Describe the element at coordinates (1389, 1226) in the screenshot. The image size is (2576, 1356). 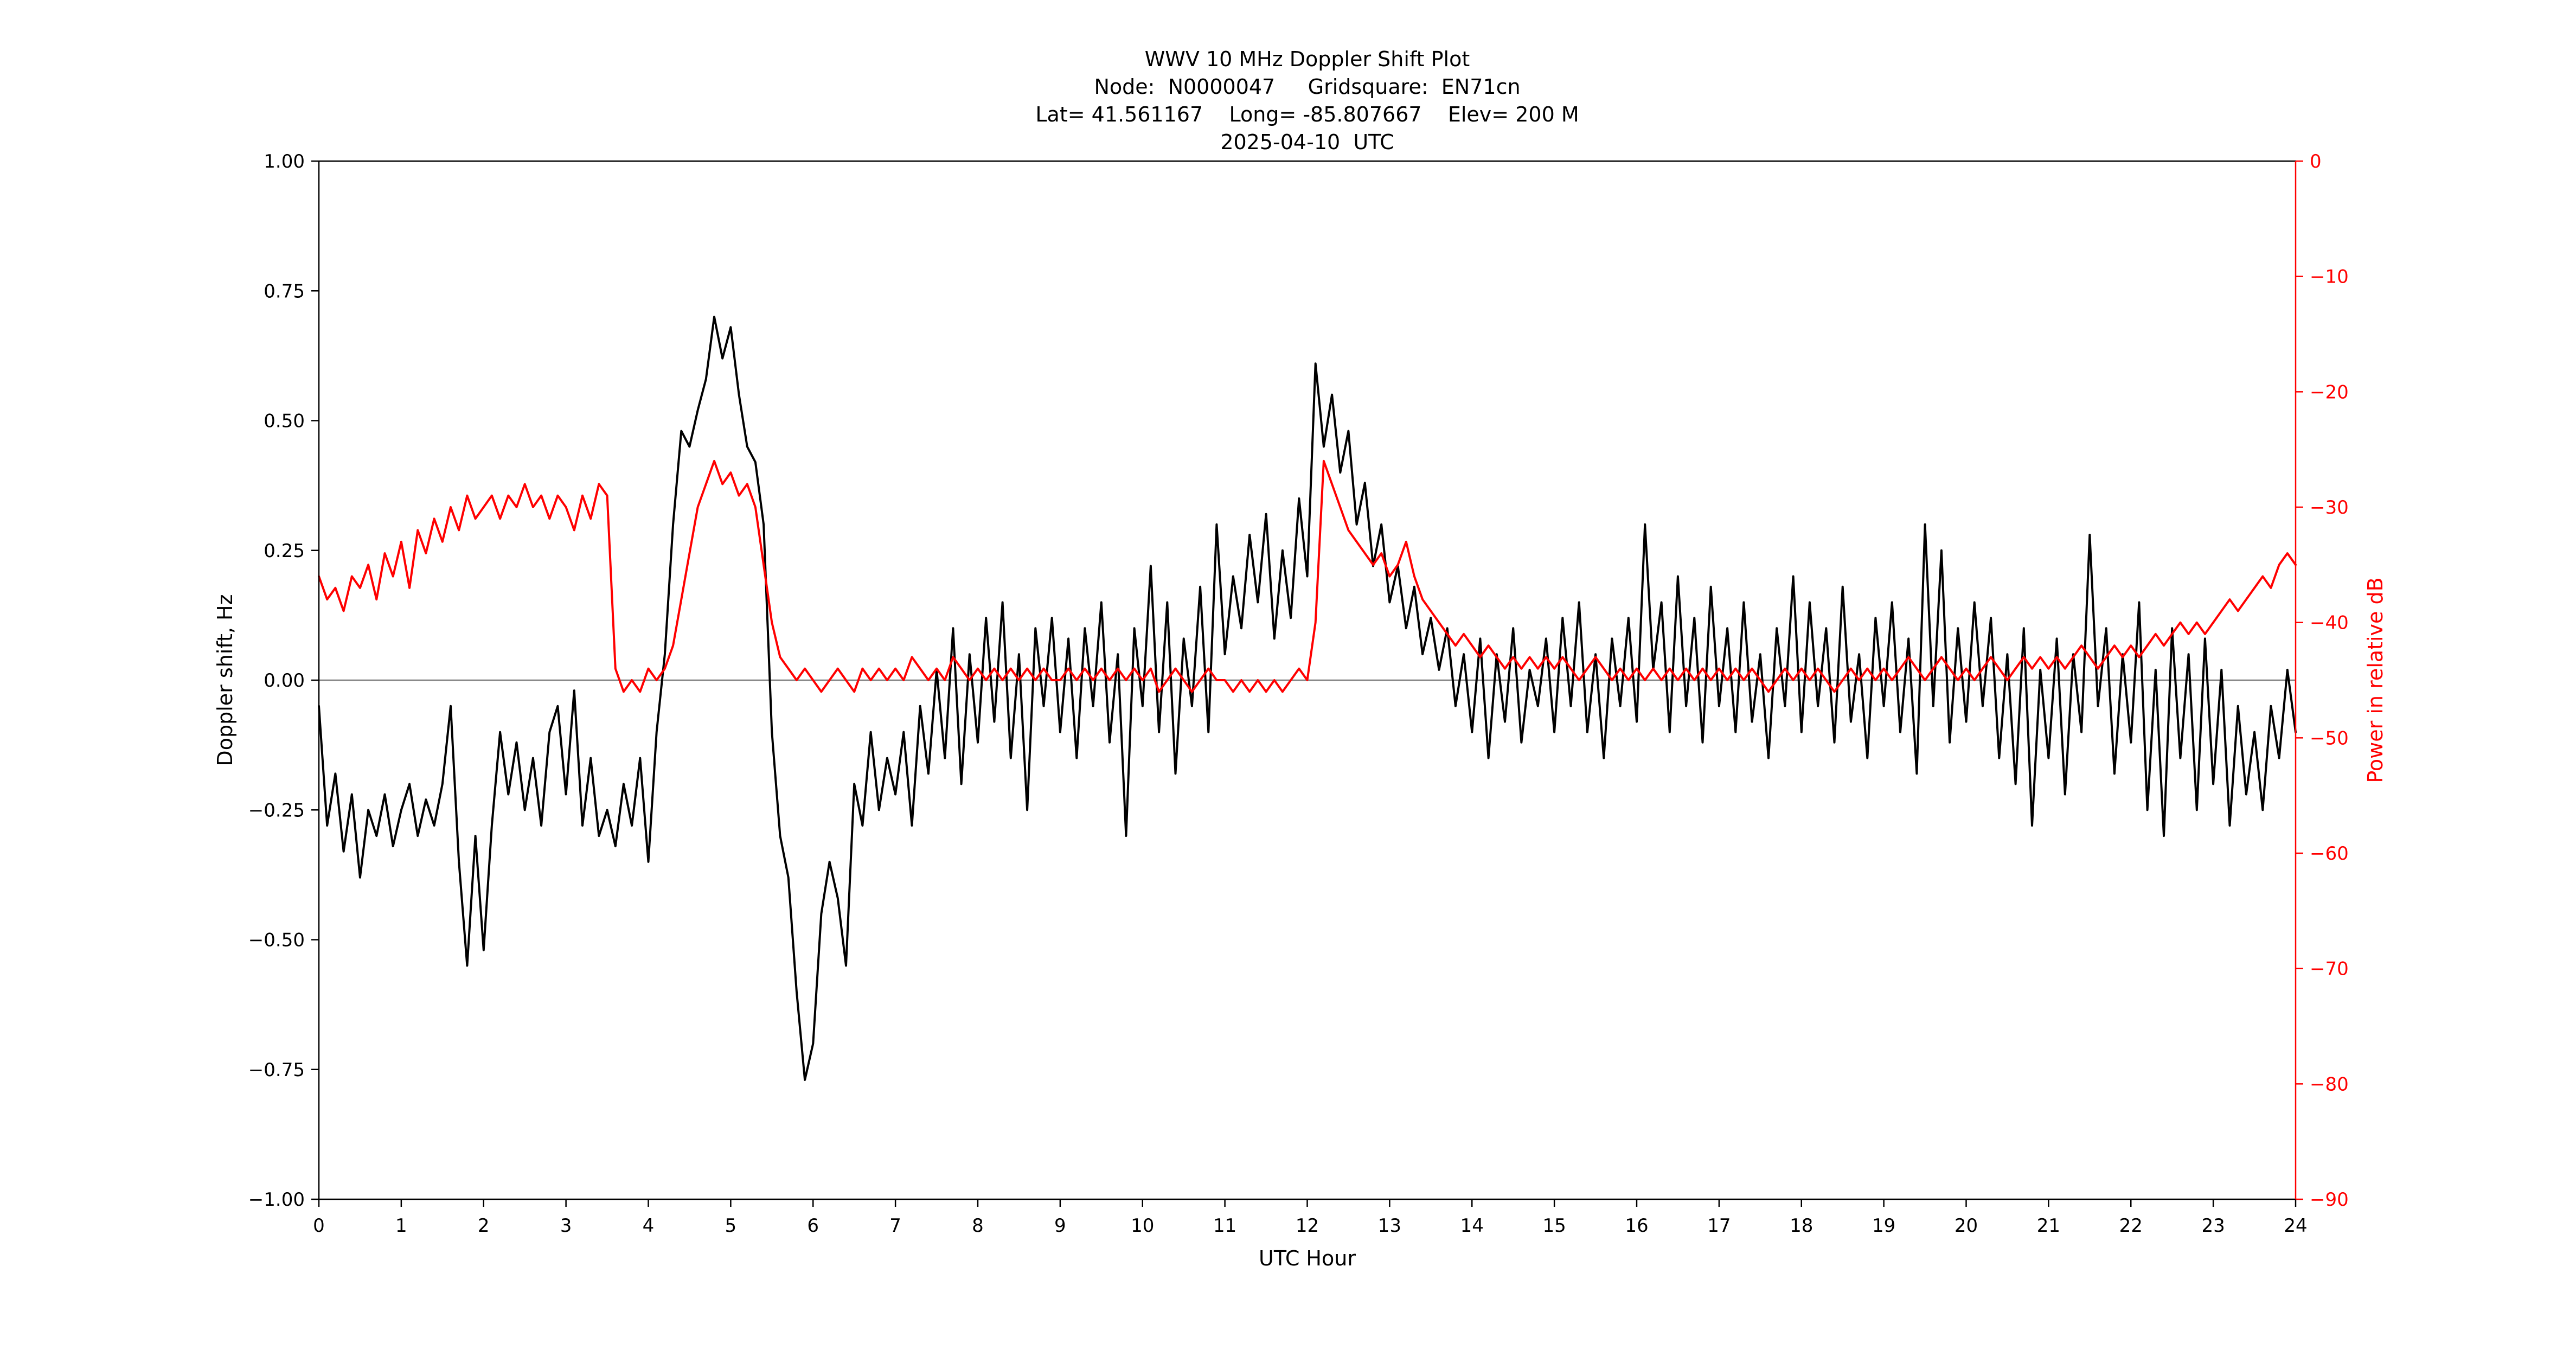
I see `x-tick-label: 13` at that location.